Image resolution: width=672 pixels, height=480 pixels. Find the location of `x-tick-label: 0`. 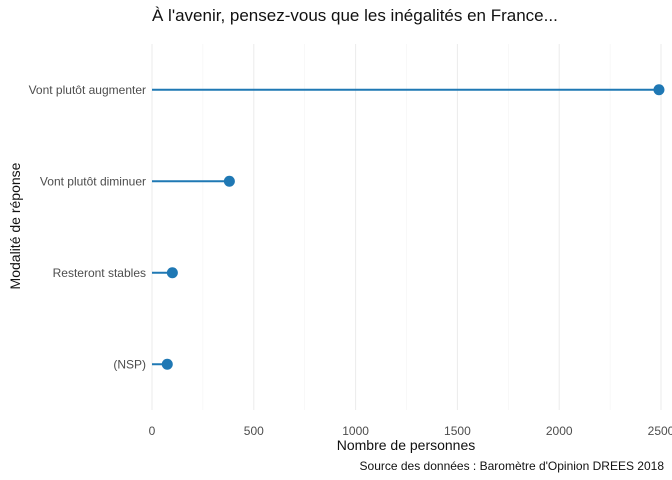

x-tick-label: 0 is located at coordinates (152, 431).